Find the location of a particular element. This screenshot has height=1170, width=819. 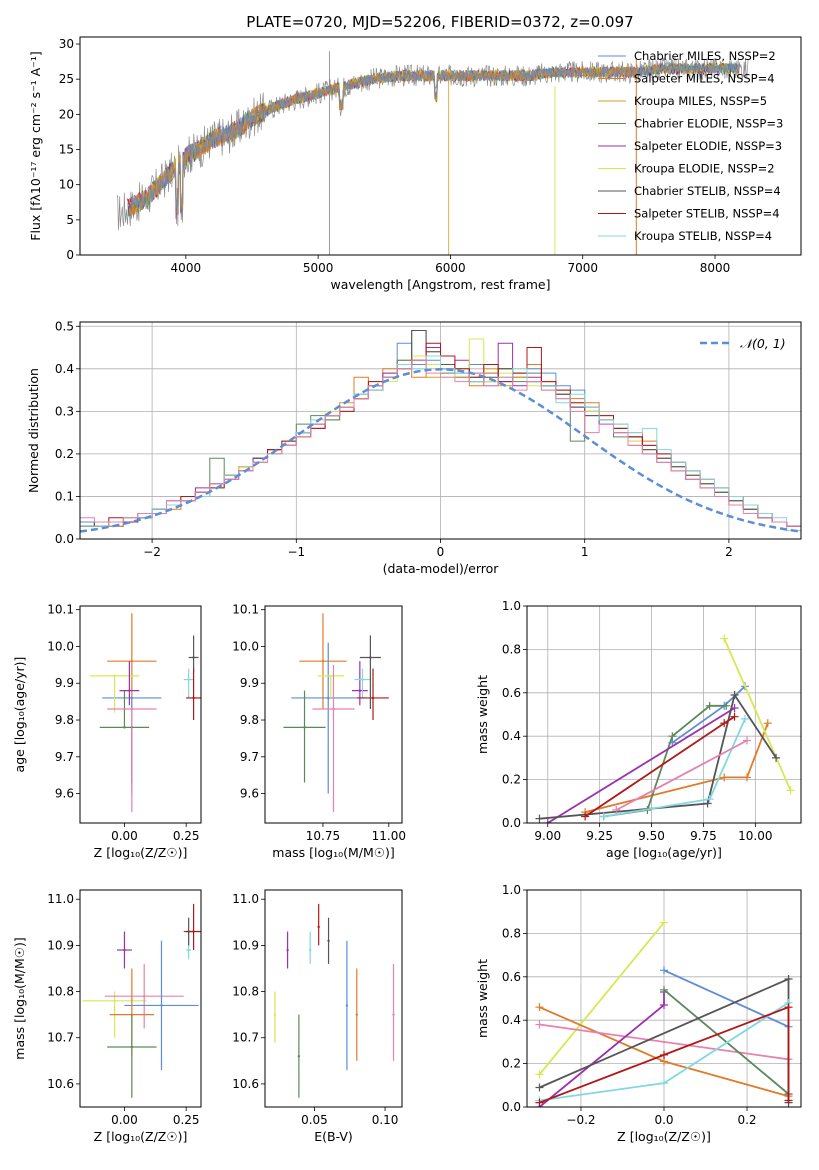

y-tick-label: 9.6 is located at coordinates (249, 794).